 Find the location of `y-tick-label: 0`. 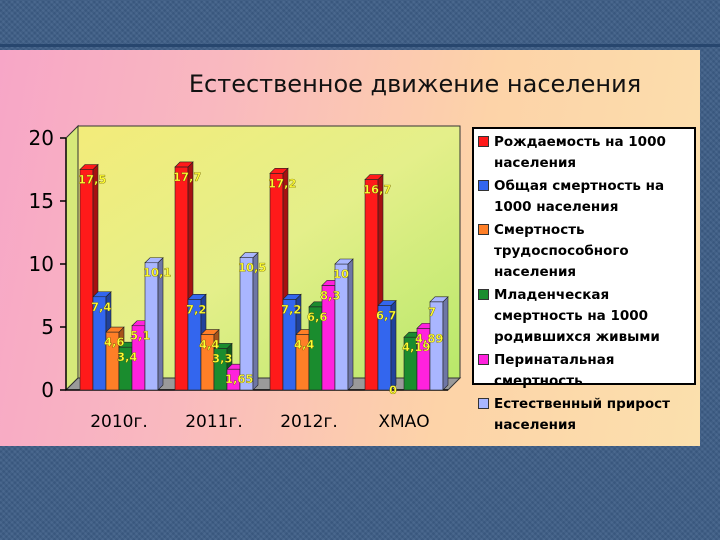

y-tick-label: 0 is located at coordinates (47, 390).